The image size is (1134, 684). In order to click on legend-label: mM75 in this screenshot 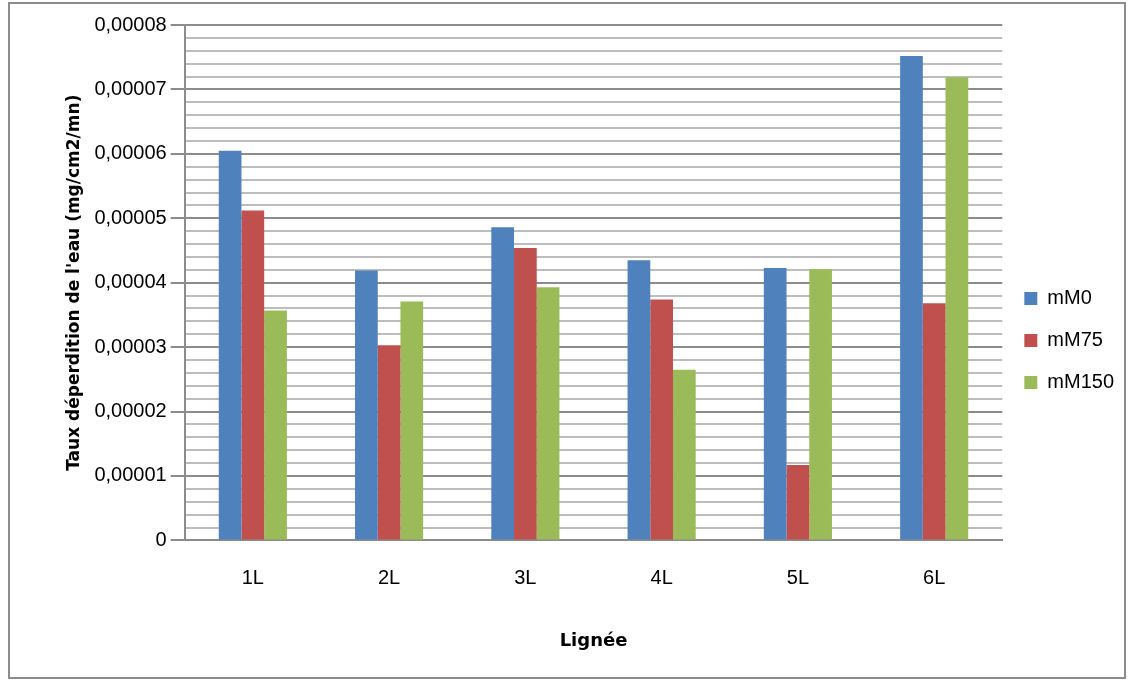, I will do `click(1075, 339)`.